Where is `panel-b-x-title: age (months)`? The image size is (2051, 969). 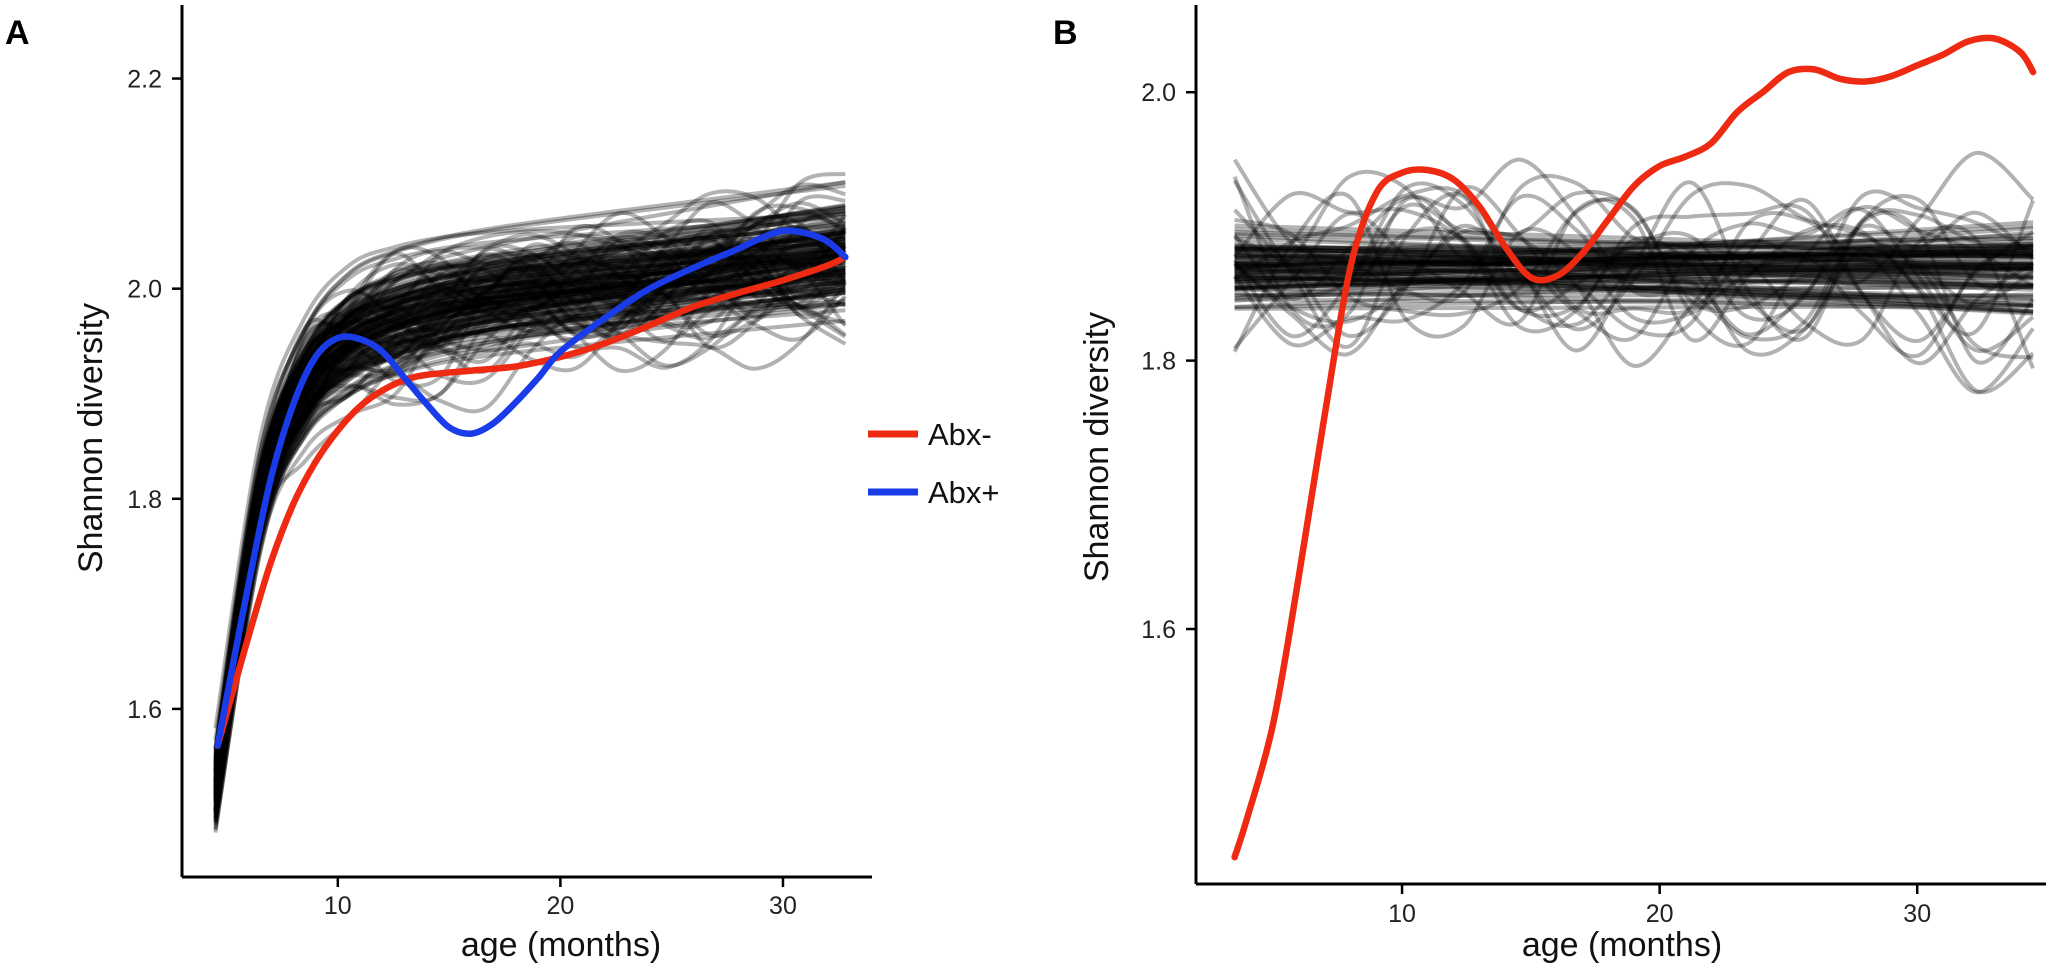
panel-b-x-title: age (months) is located at coordinates (1622, 945).